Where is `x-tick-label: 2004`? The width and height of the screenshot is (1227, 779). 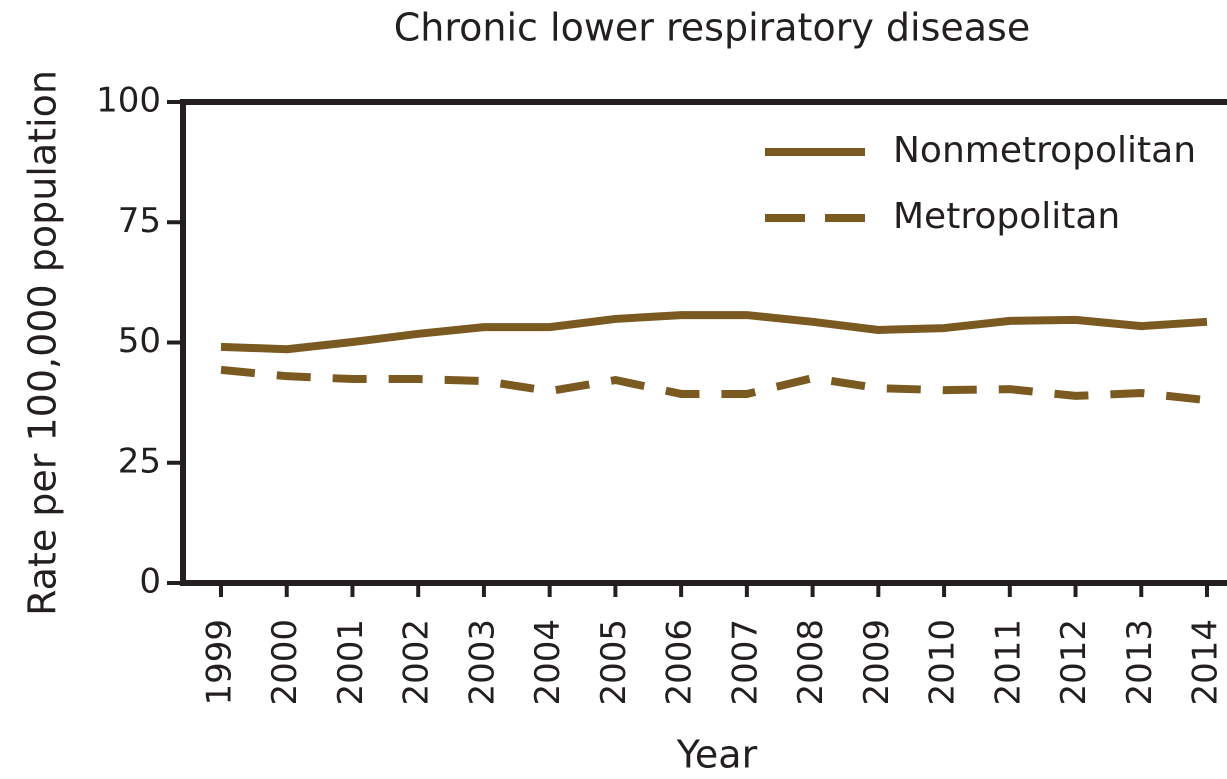
x-tick-label: 2004 is located at coordinates (548, 662).